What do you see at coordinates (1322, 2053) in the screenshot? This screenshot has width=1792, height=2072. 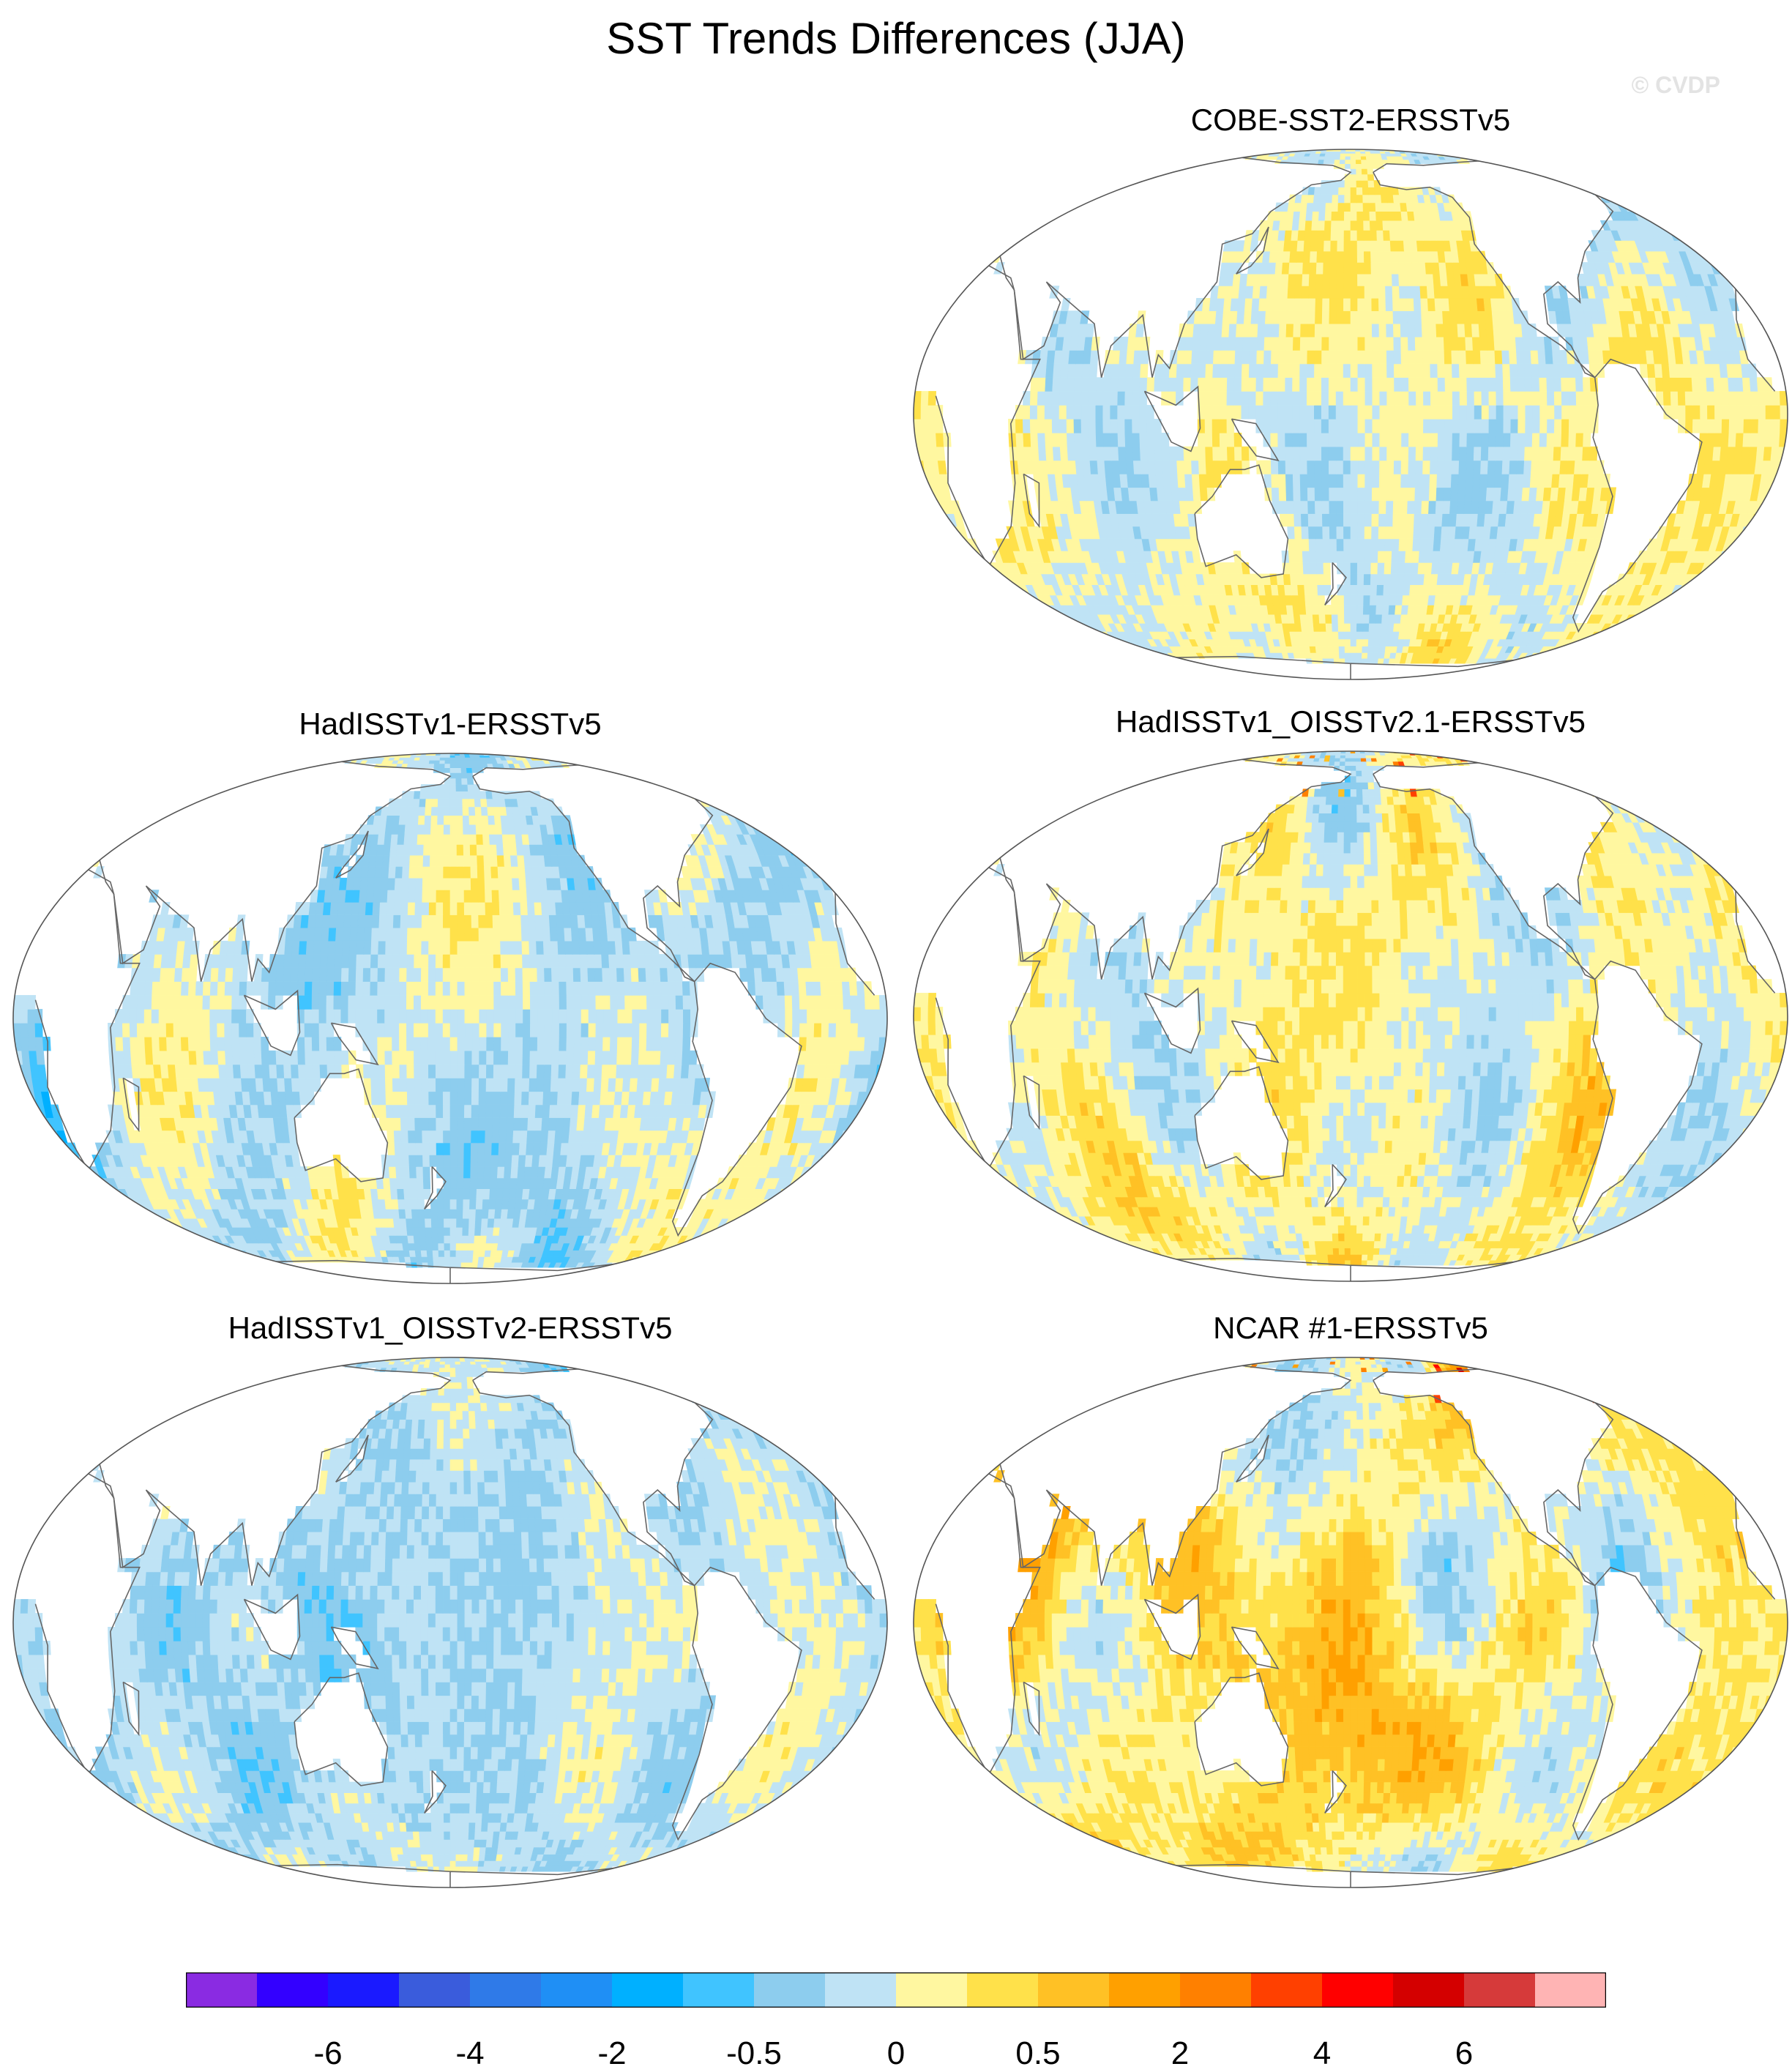 I see `colorbar-tick-label: 4` at bounding box center [1322, 2053].